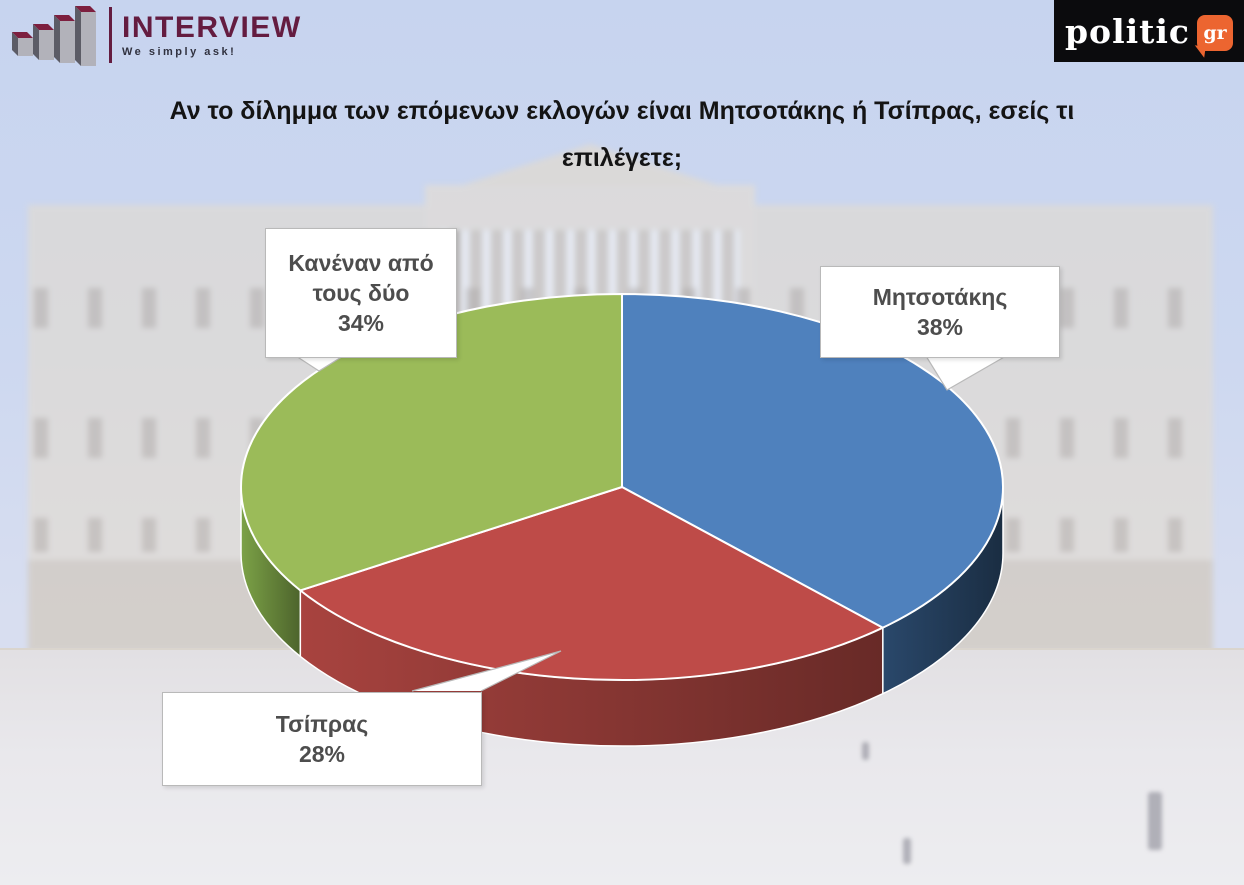  What do you see at coordinates (322, 739) in the screenshot?
I see `callout-tsipras: Τσίπρας 28%` at bounding box center [322, 739].